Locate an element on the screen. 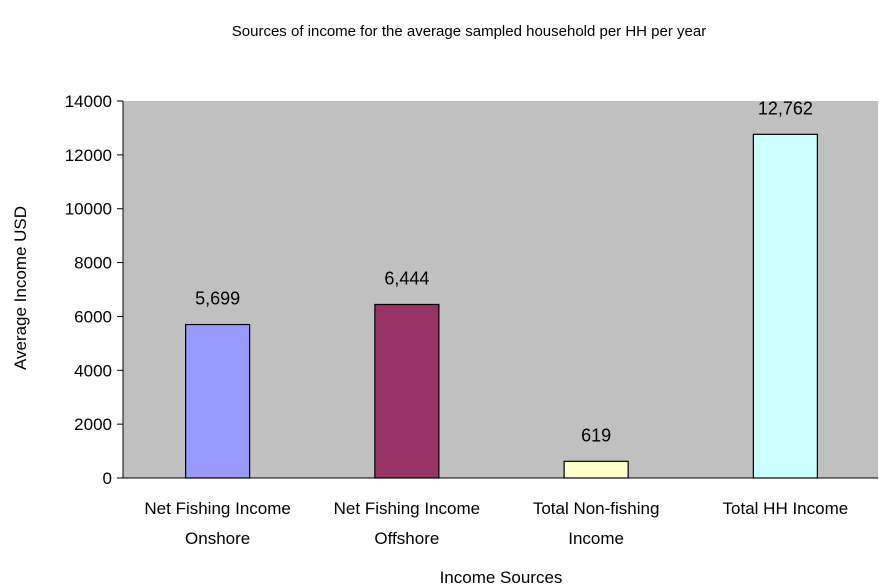 The width and height of the screenshot is (879, 588). x-axis-title: Income Sources is located at coordinates (501, 577).